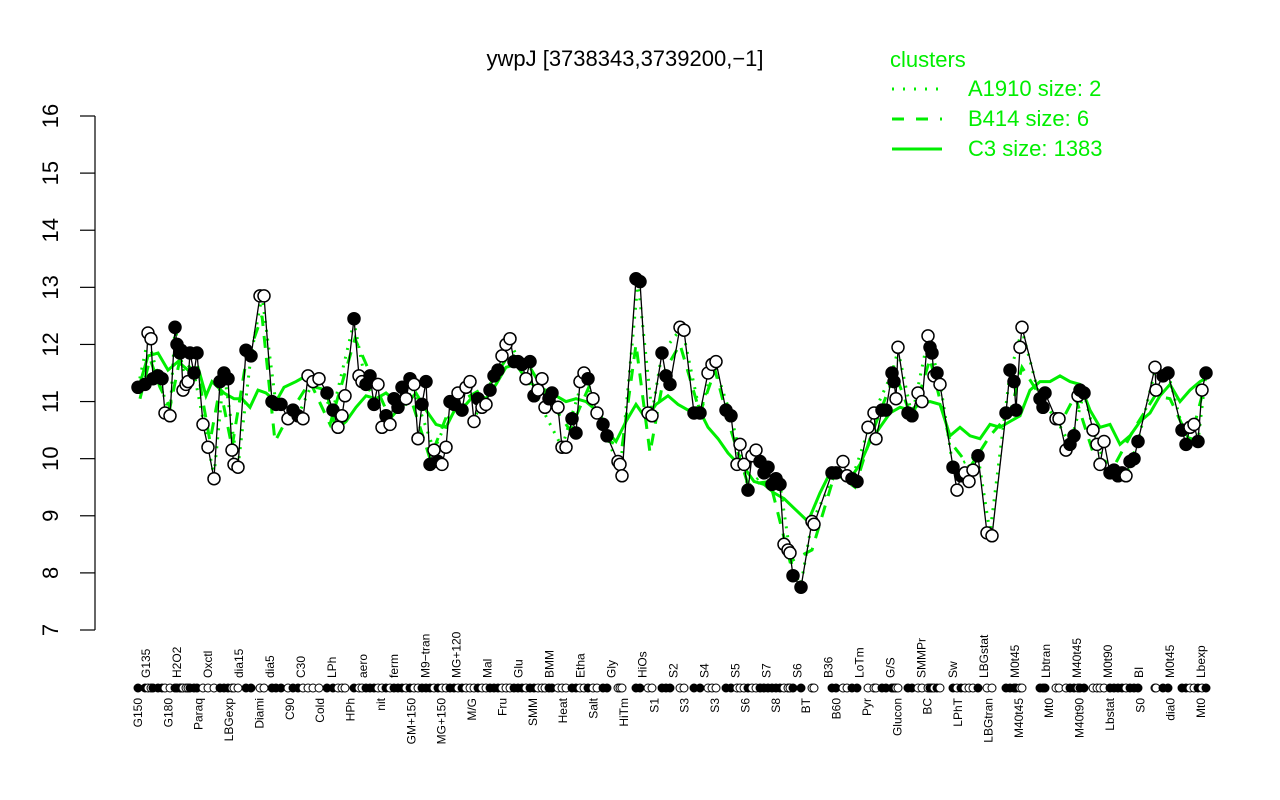 This screenshot has width=1280, height=800. What do you see at coordinates (654, 705) in the screenshot?
I see `x-tick-label-bottom: S1` at bounding box center [654, 705].